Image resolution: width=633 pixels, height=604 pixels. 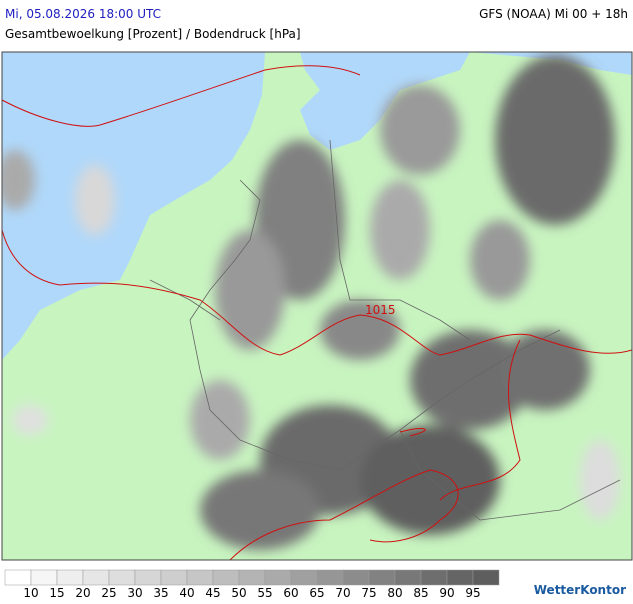 I want to click on legend-tick-label: 75, so click(x=368, y=593).